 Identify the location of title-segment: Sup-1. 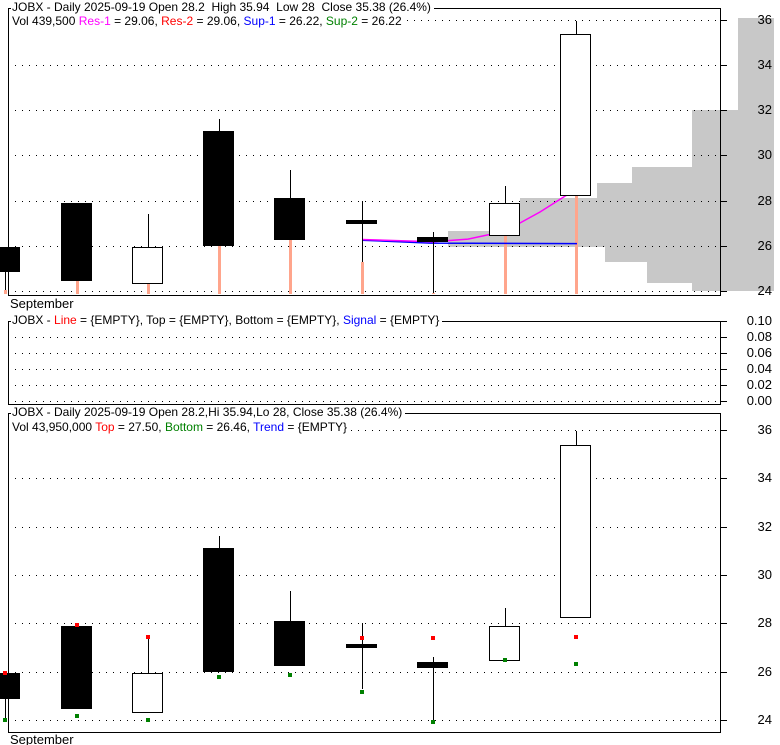
(259, 21).